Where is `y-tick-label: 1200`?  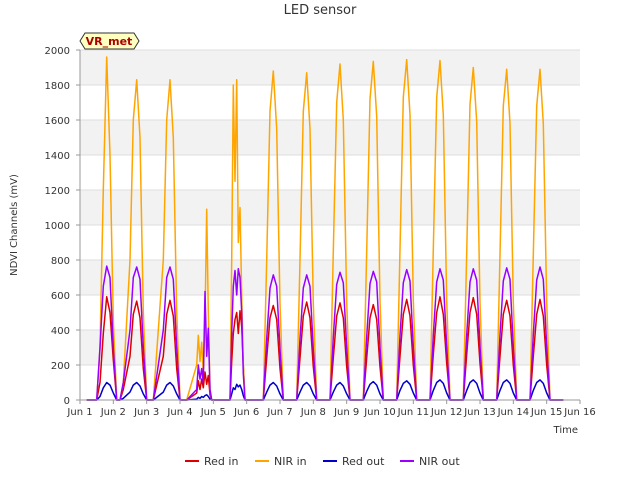 y-tick-label: 1200 is located at coordinates (57, 191).